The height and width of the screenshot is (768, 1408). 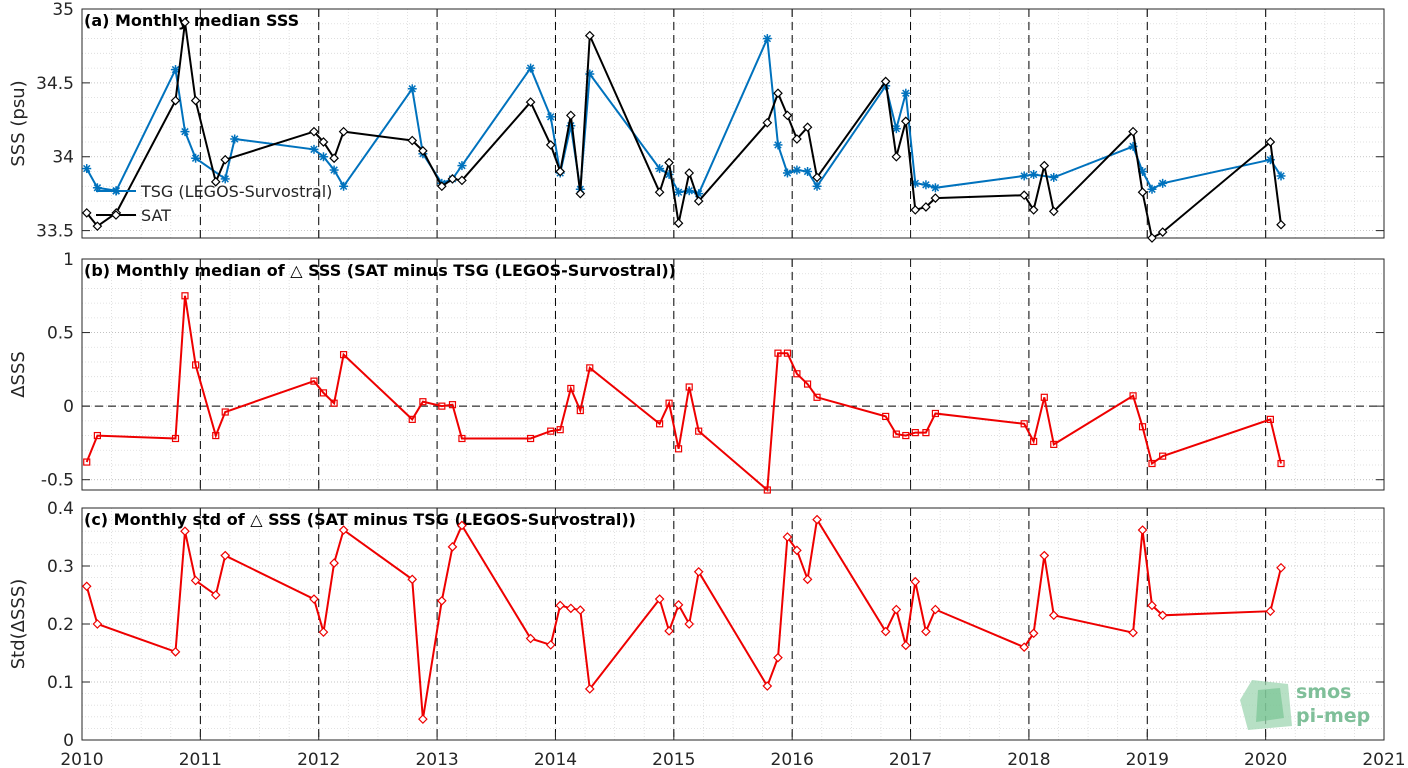 What do you see at coordinates (68, 260) in the screenshot?
I see `y-tick-label: 1` at bounding box center [68, 260].